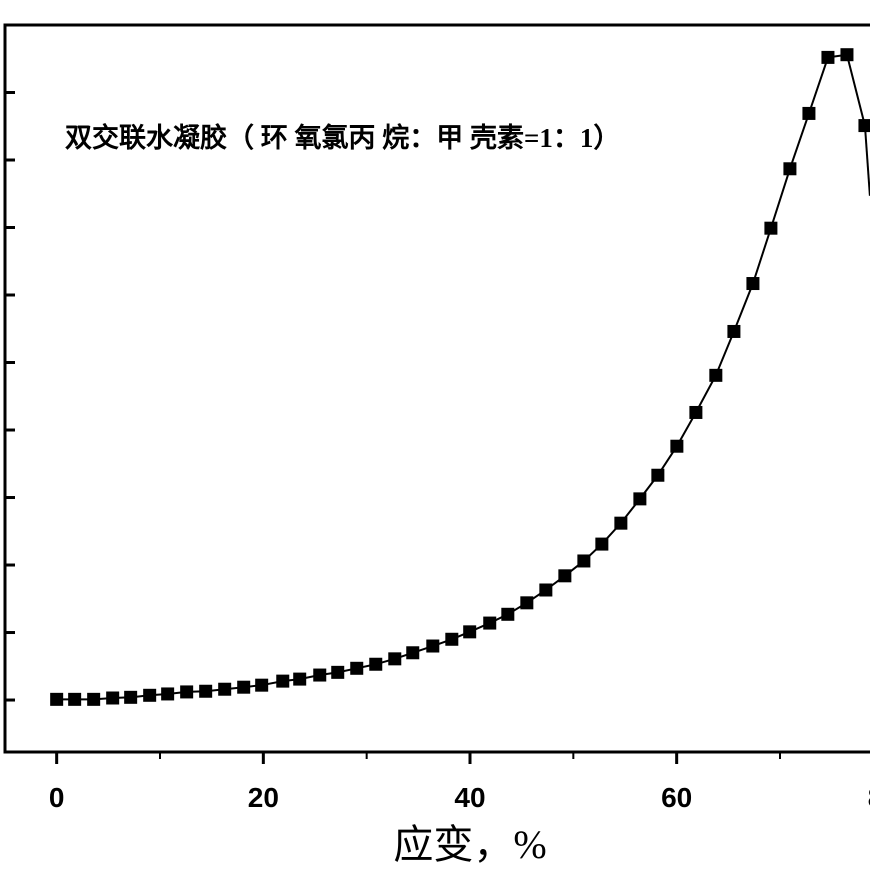 The width and height of the screenshot is (870, 870). What do you see at coordinates (342, 137) in the screenshot?
I see `chart-title: 双交联水凝胶（ 环 氧氯丙 烷：甲 壳素=1：1）` at bounding box center [342, 137].